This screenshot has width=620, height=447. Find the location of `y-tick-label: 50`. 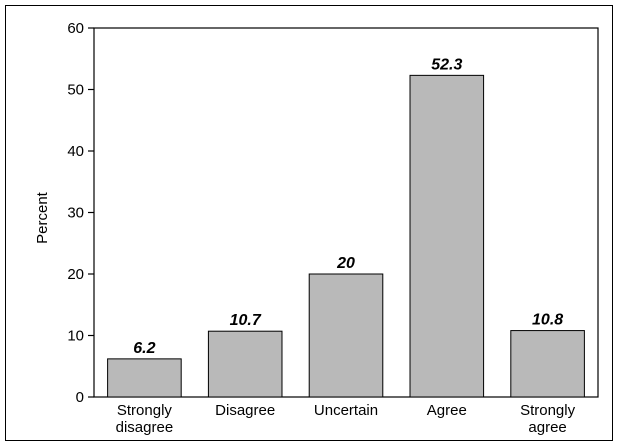

y-tick-label: 50 is located at coordinates (75, 90).